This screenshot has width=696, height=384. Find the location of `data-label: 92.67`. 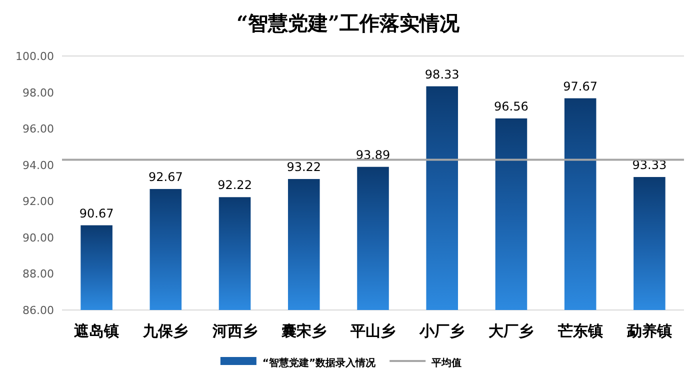

data-label: 92.67 is located at coordinates (165, 177).